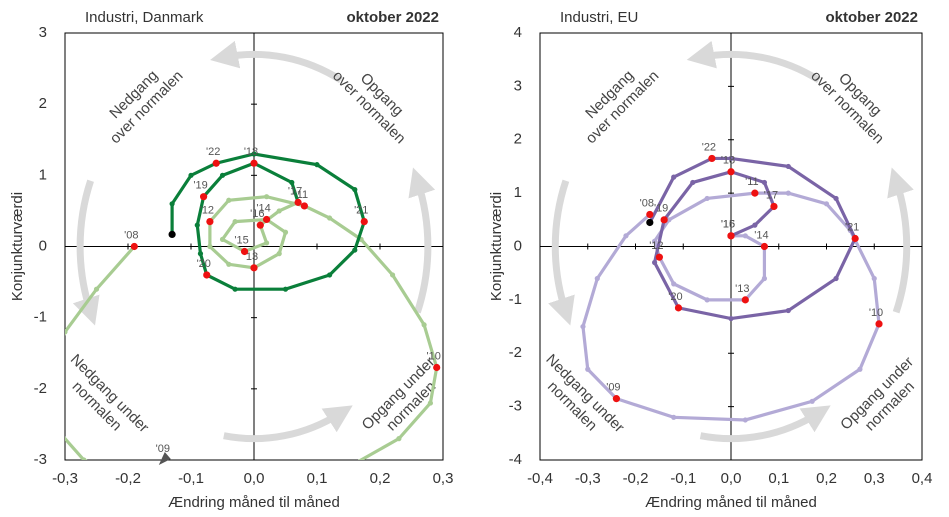  I want to click on year-label: '08, so click(647, 203).